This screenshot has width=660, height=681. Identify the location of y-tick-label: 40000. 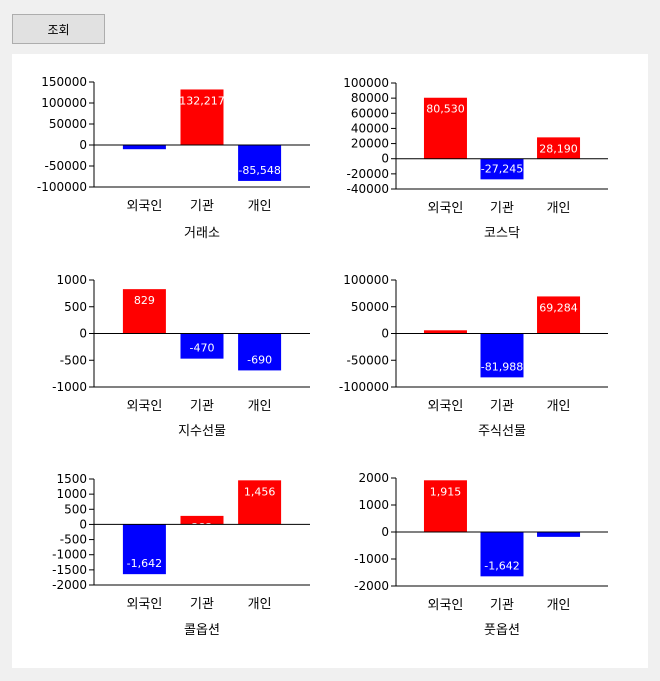
(370, 128).